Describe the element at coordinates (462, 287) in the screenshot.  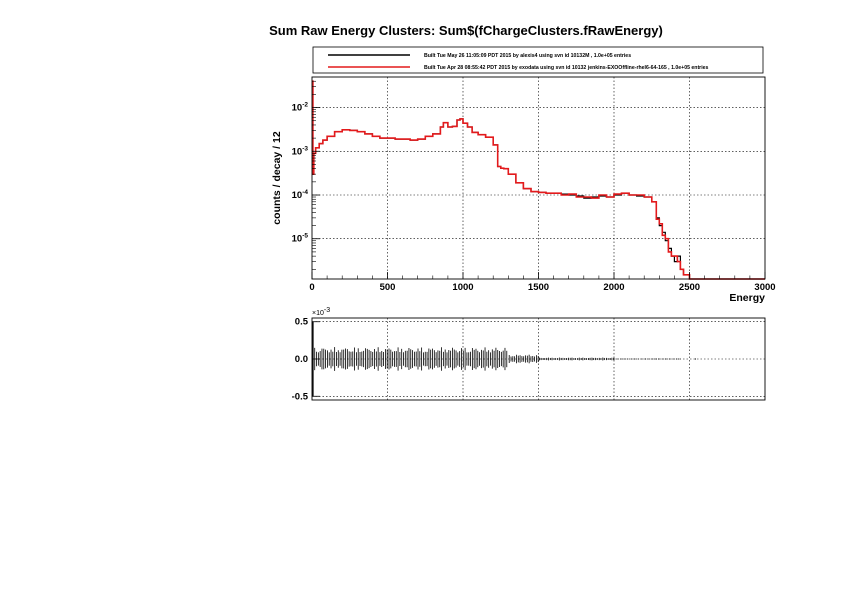
I see `x-tick-label: 1000` at that location.